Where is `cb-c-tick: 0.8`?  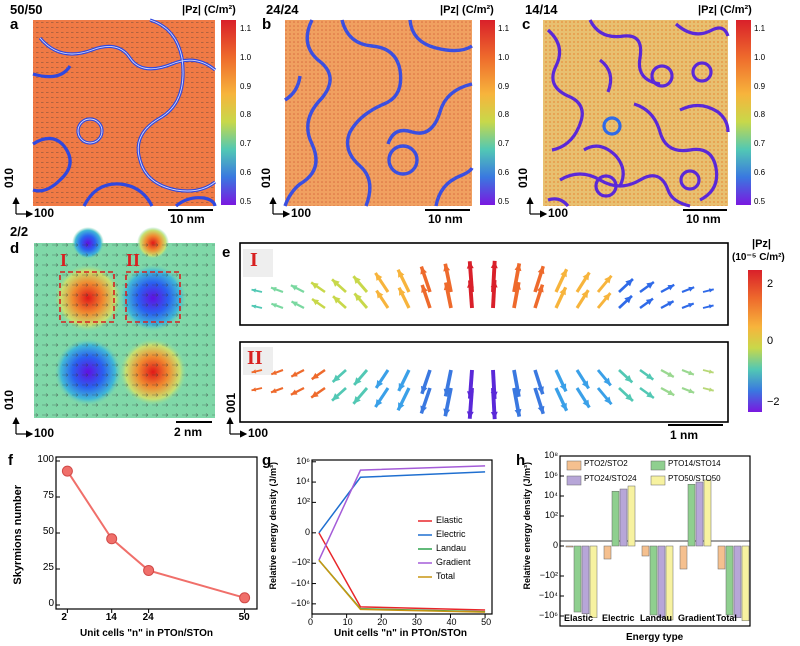
cb-c-tick: 0.8 is located at coordinates (760, 115).